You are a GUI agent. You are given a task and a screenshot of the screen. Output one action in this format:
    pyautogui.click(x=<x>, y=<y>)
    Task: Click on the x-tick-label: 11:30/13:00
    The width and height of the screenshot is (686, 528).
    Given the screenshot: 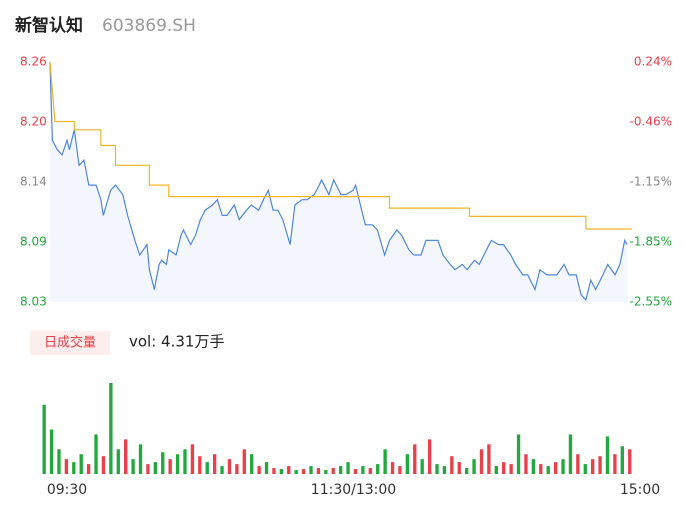 What is the action you would take?
    pyautogui.click(x=353, y=490)
    